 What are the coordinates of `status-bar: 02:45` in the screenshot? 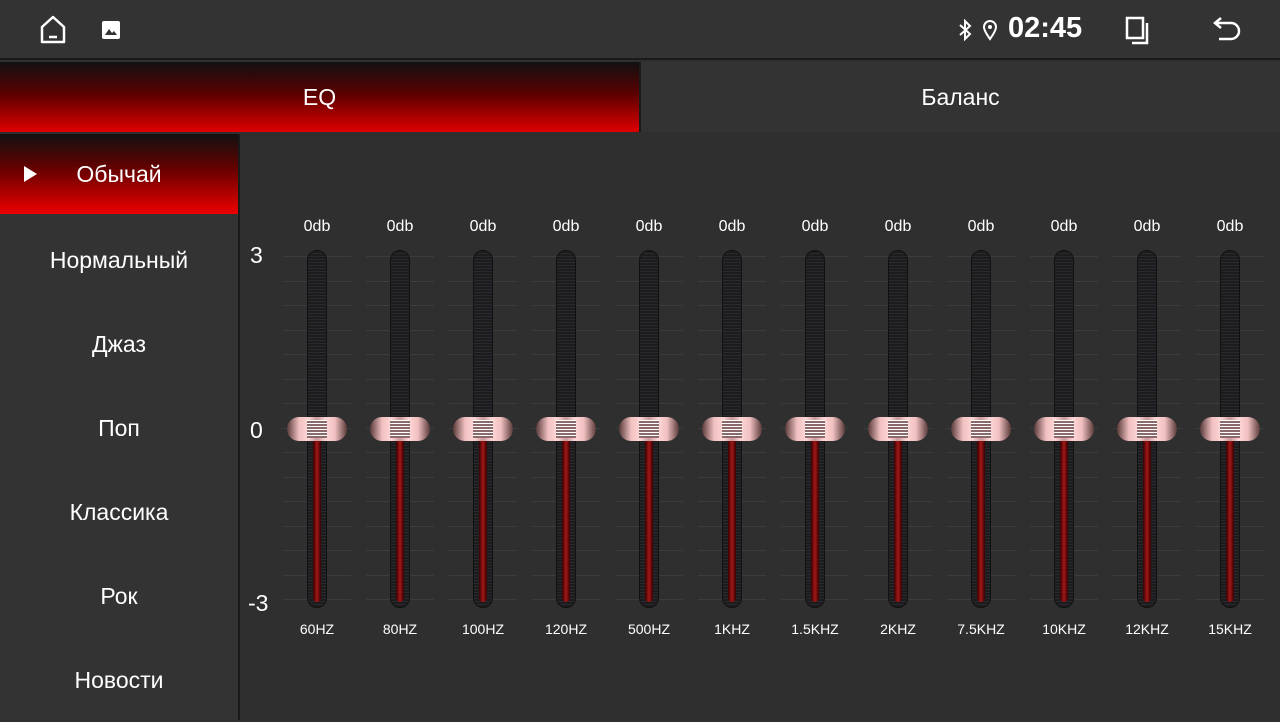 It's located at (640, 30).